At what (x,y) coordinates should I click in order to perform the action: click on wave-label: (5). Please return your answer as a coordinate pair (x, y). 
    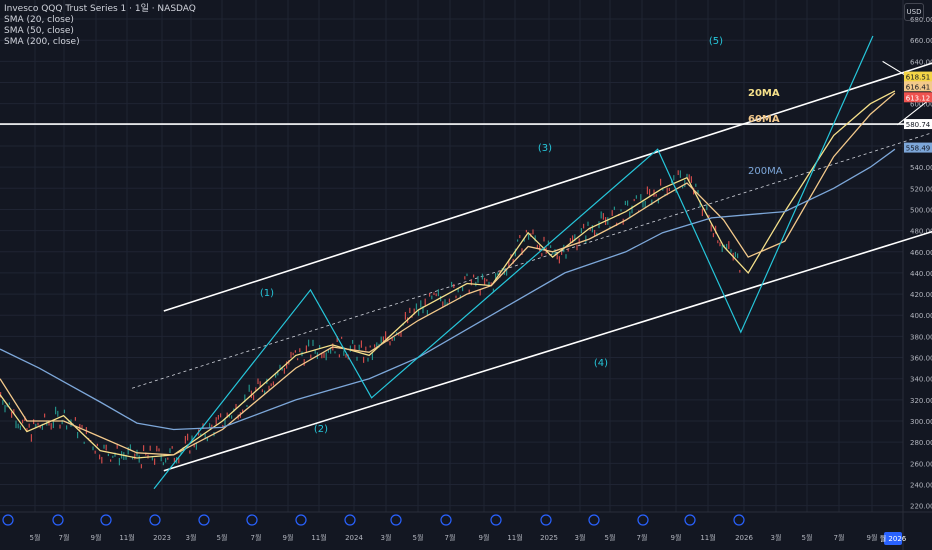
    Looking at the image, I should click on (716, 41).